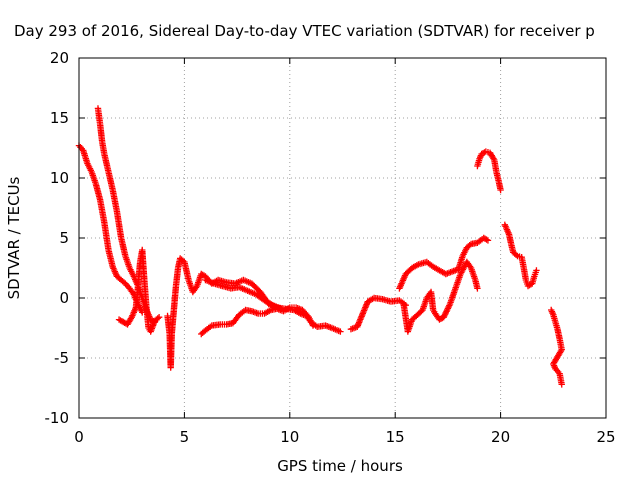 This screenshot has height=480, width=640. I want to click on x-tick-label: 10, so click(289, 437).